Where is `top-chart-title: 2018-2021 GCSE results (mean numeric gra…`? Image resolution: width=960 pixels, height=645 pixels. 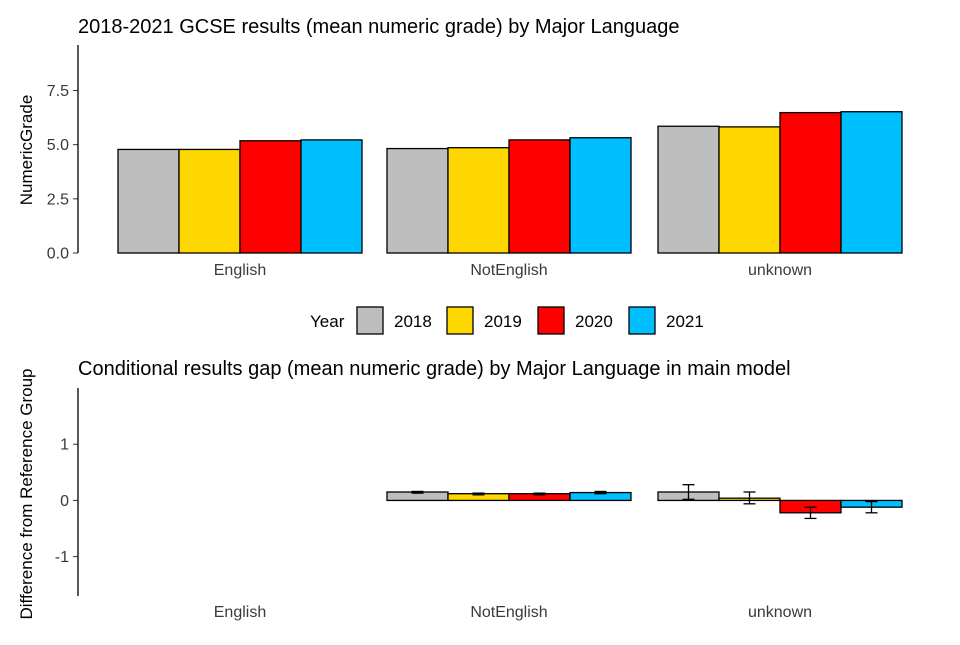
top-chart-title: 2018-2021 GCSE results (mean numeric gra… is located at coordinates (378, 27).